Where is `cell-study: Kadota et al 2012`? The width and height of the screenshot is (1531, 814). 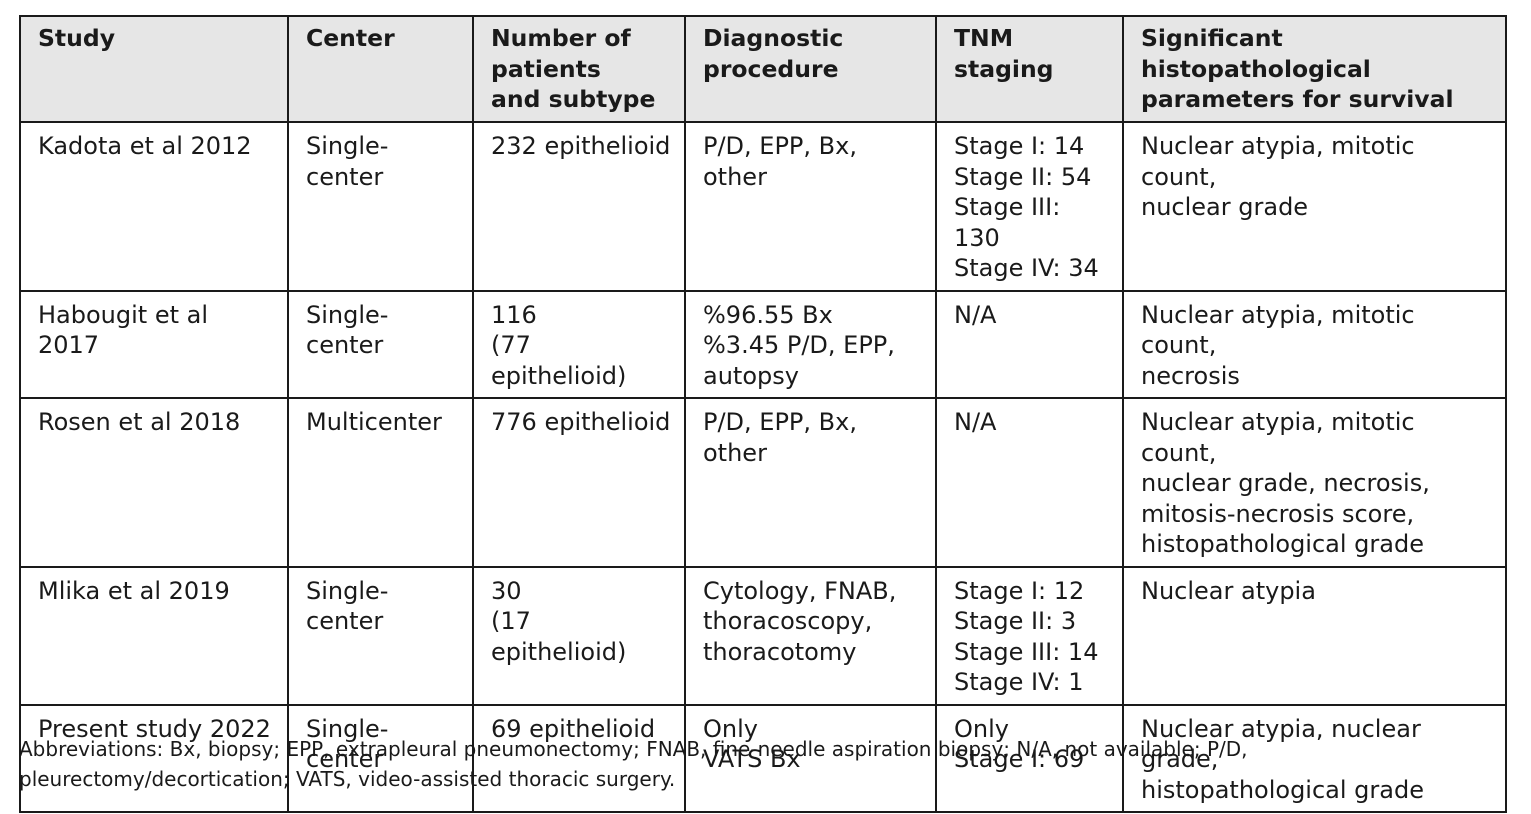
cell-study: Kadota et al 2012 is located at coordinates (154, 206).